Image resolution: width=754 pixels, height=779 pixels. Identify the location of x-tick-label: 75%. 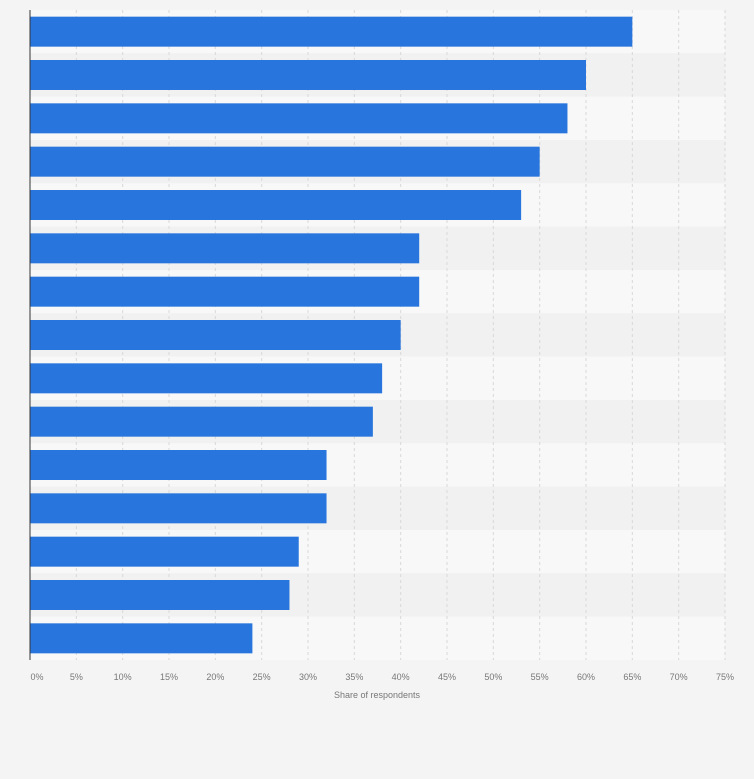
(725, 677).